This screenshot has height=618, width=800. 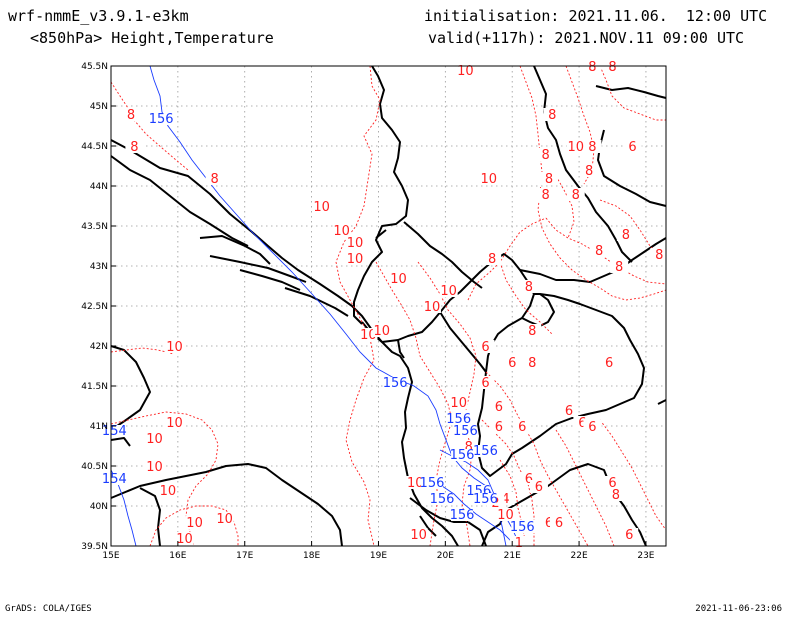 What do you see at coordinates (99, 427) in the screenshot?
I see `lat-tick-label: 41N` at bounding box center [99, 427].